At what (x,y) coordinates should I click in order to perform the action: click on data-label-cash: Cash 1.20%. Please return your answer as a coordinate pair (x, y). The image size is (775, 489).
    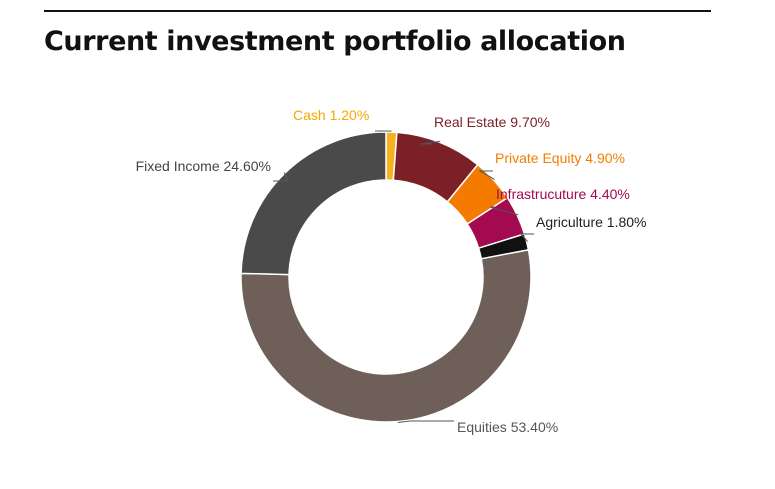
    Looking at the image, I should click on (331, 115).